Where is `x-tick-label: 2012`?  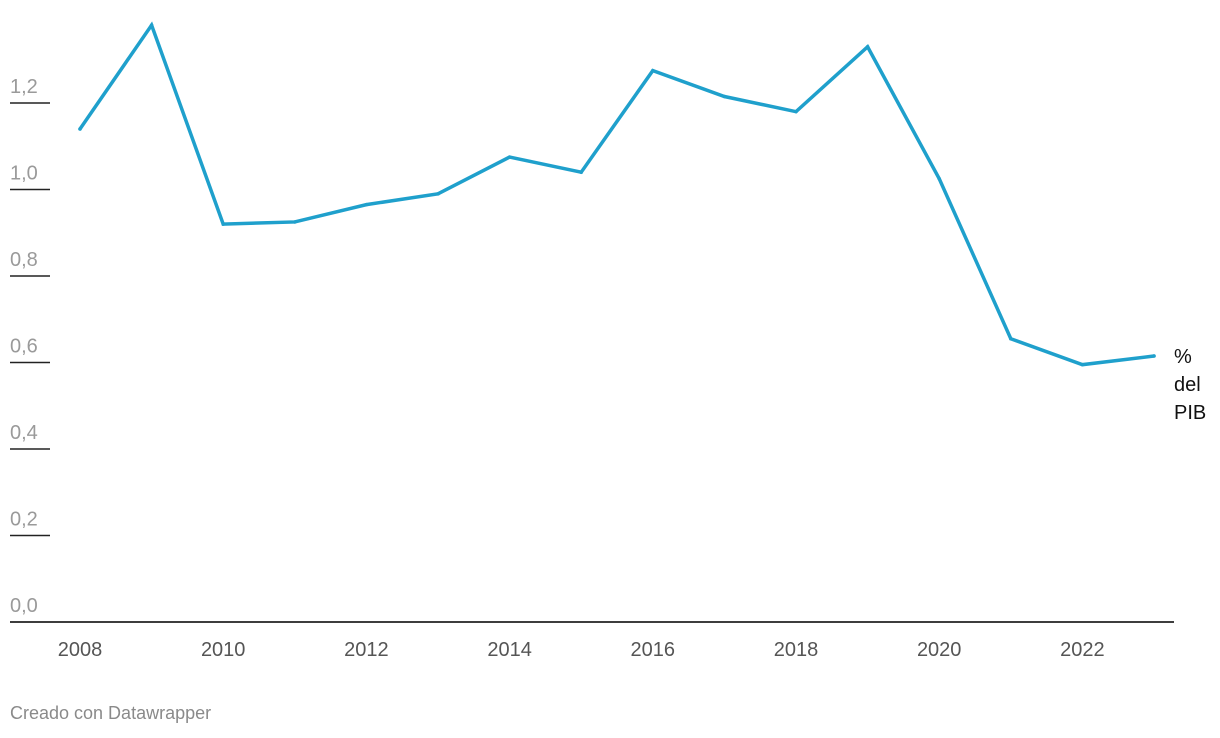
x-tick-label: 2012 is located at coordinates (366, 650).